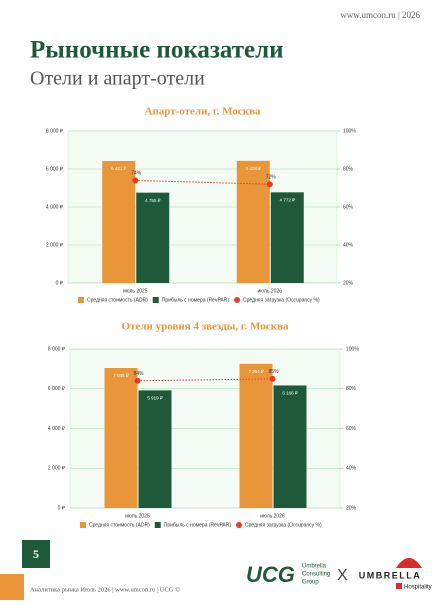 The width and height of the screenshot is (434, 605). What do you see at coordinates (119, 168) in the screenshot?
I see `bar-value-label: 6 421 ₽` at bounding box center [119, 168].